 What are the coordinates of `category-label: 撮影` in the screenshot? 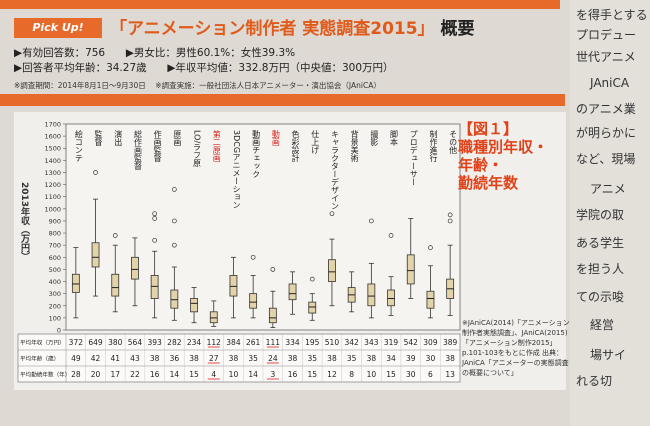 It's located at (374, 138).